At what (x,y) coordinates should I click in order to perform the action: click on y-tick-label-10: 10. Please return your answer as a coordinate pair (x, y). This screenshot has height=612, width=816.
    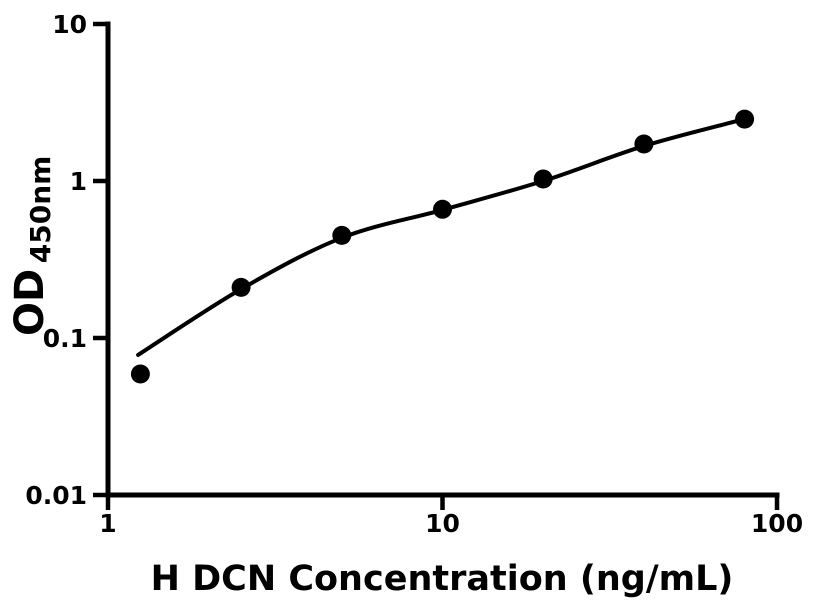
    Looking at the image, I should click on (69, 24).